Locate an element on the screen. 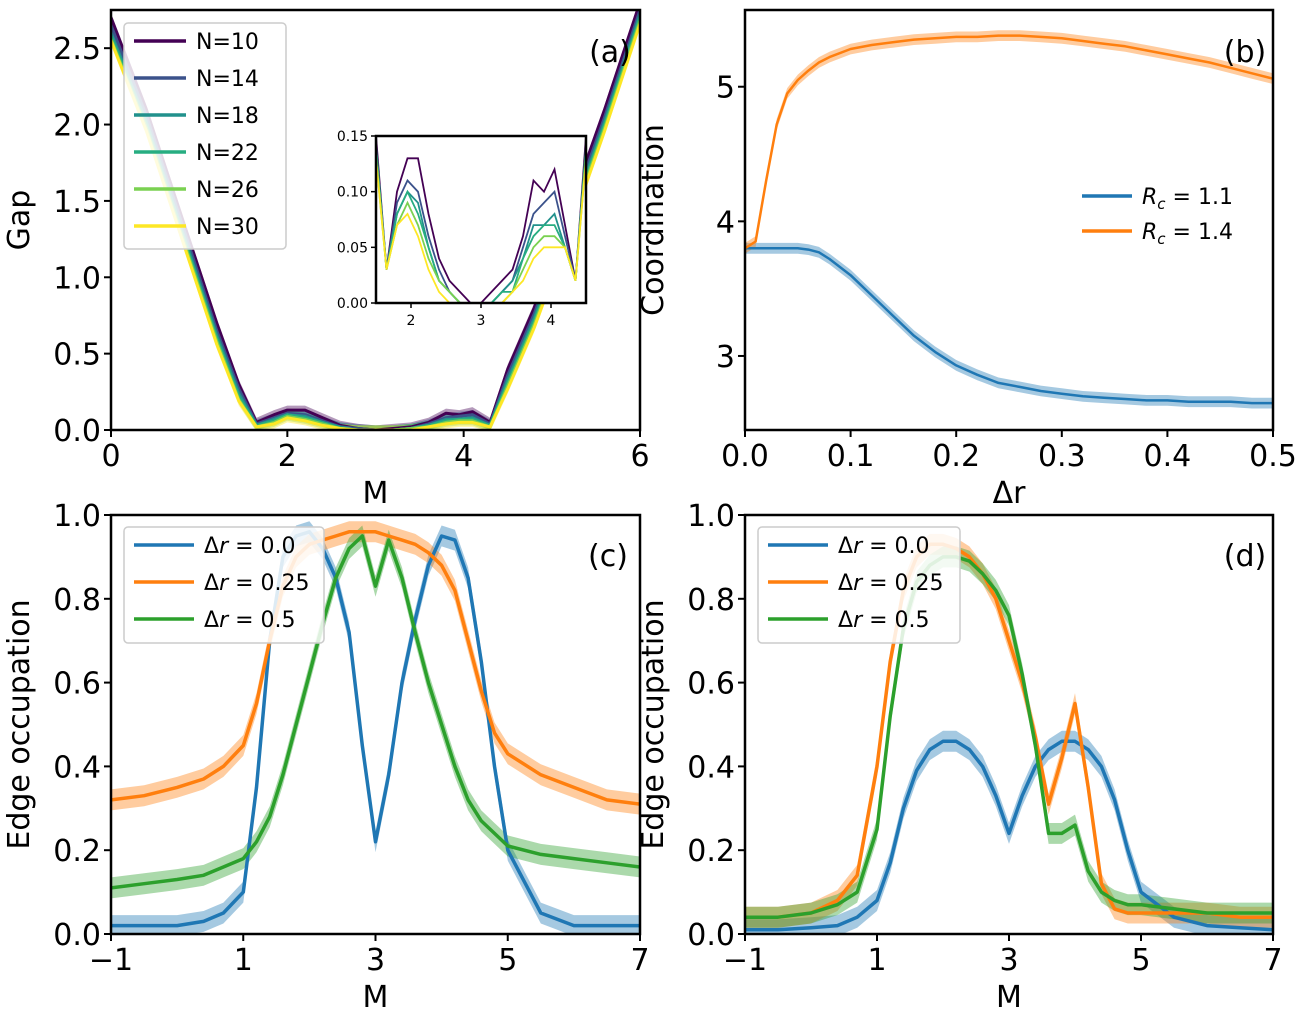 The image size is (1310, 1025). xtick-label-b-3: 0.3 is located at coordinates (1062, 456).